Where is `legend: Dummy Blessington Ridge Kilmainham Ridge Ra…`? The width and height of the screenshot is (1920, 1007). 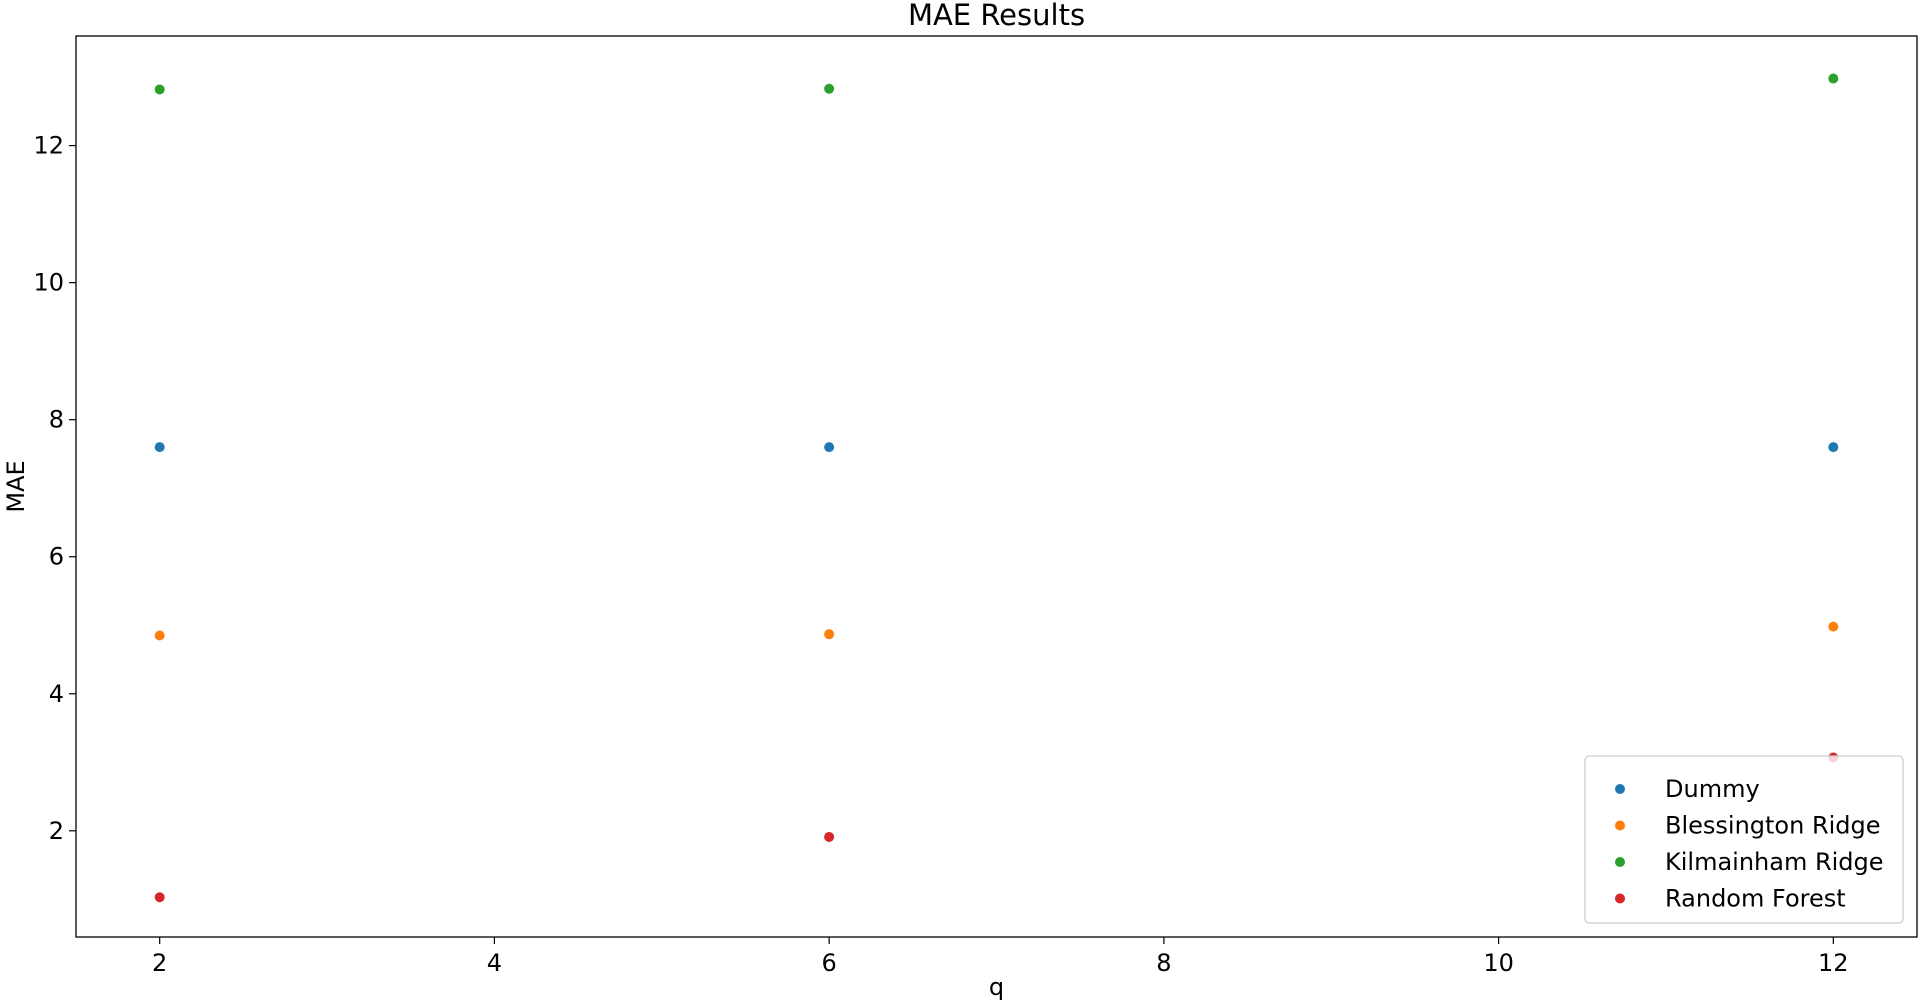 legend: Dummy Blessington Ridge Kilmainham Ridge Ra… is located at coordinates (1744, 839).